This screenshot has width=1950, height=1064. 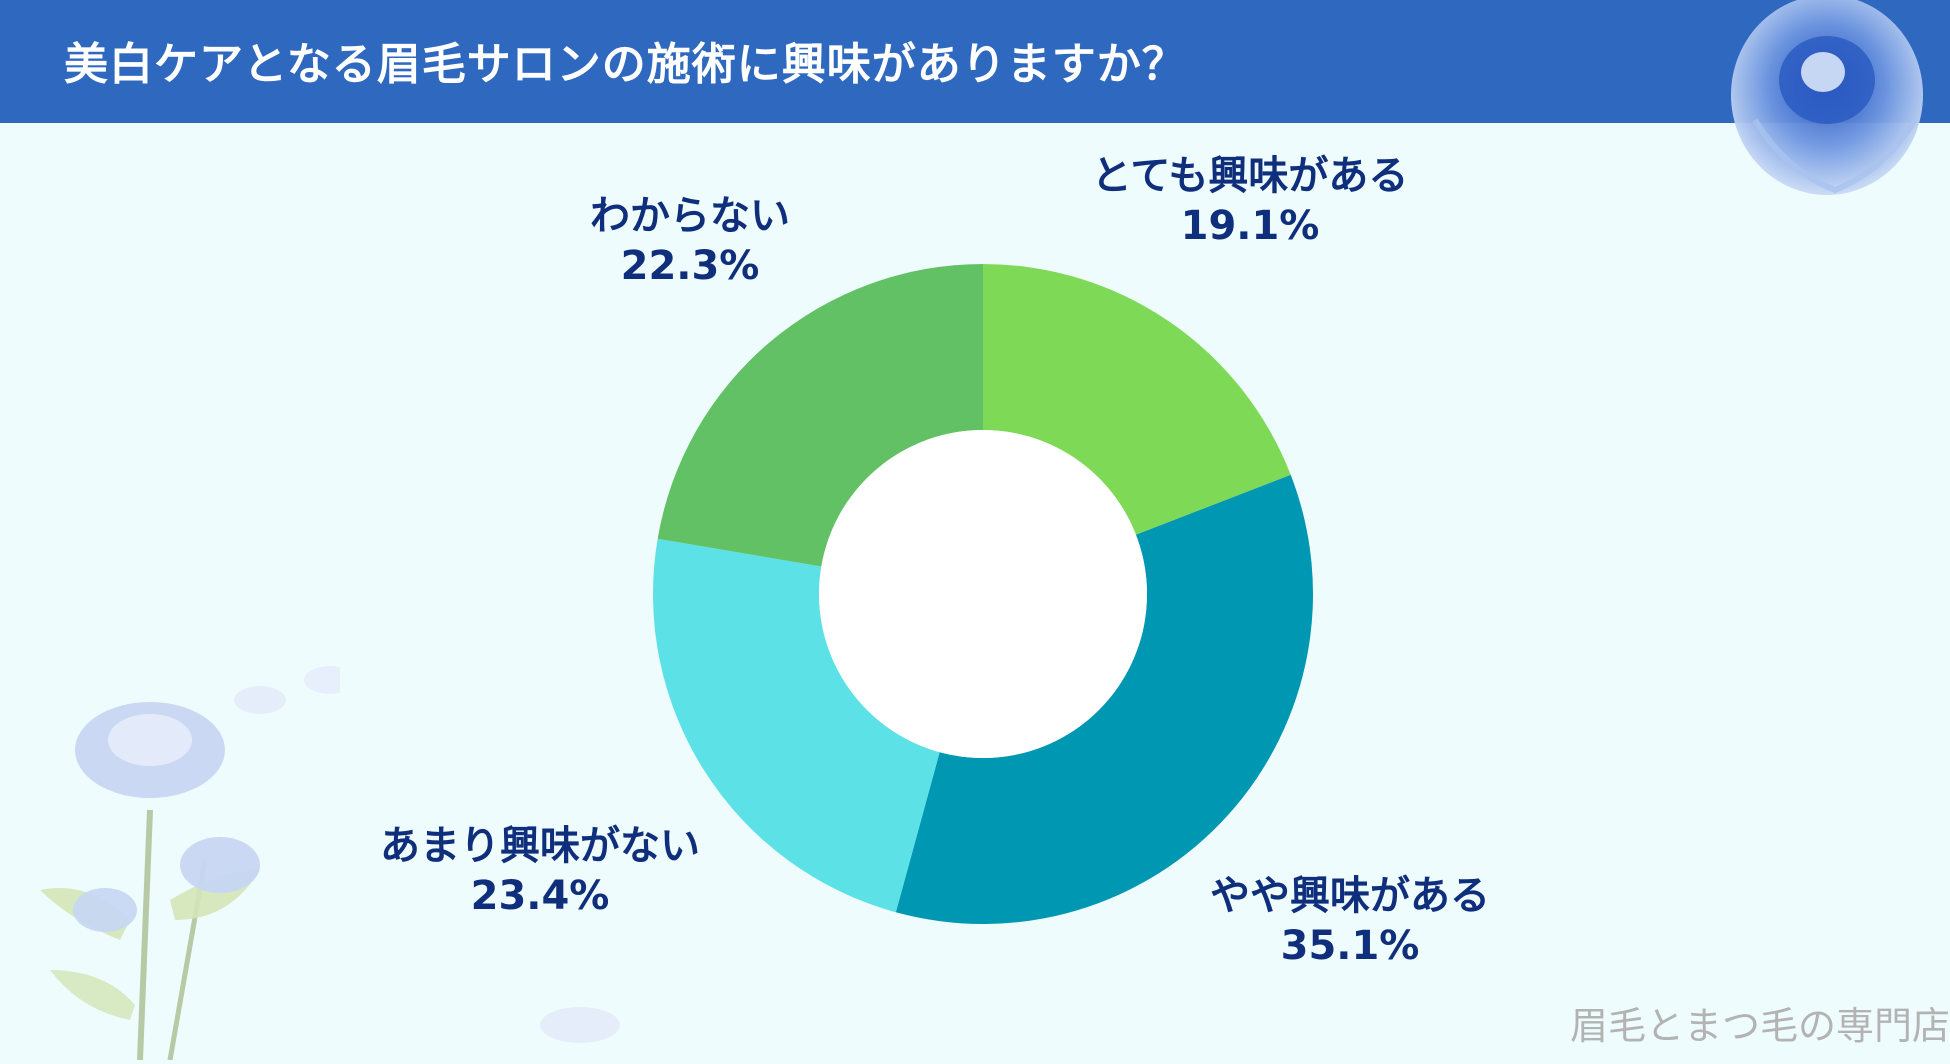 What do you see at coordinates (820, 415) in the screenshot?
I see `slice-dont-know` at bounding box center [820, 415].